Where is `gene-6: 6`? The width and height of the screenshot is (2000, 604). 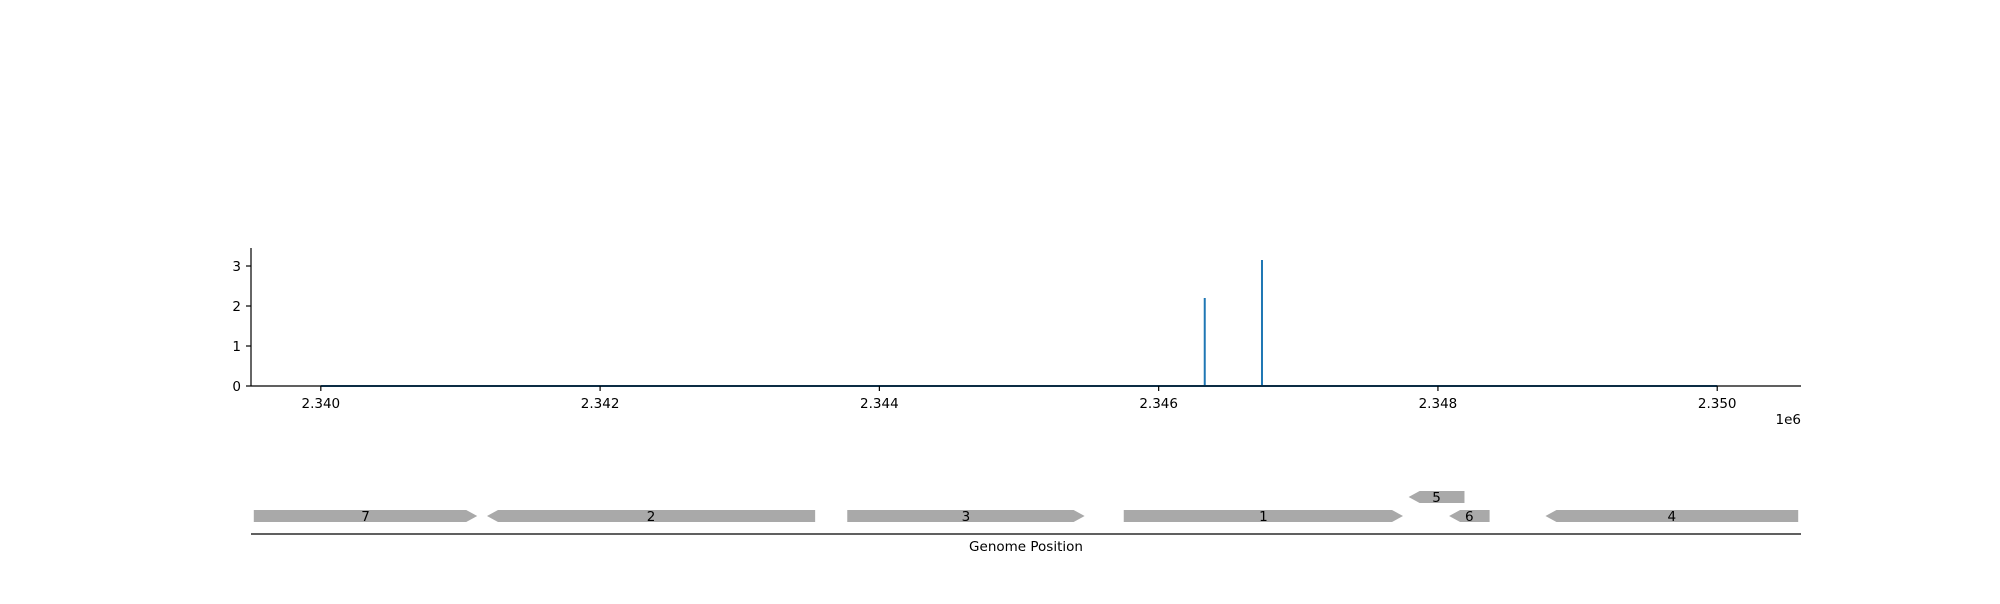
gene-6: 6 is located at coordinates (1469, 517).